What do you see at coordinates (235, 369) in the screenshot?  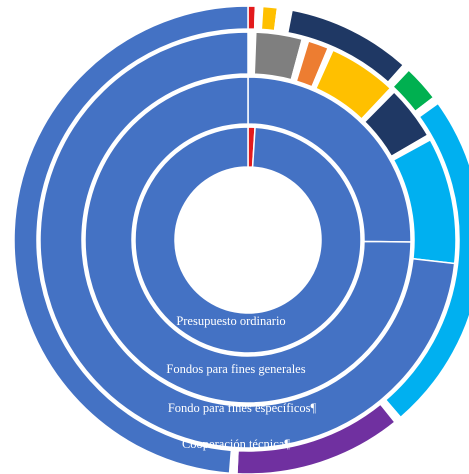 I see `ring-label-fondos-fines-generales: Fondos para fines generales` at bounding box center [235, 369].